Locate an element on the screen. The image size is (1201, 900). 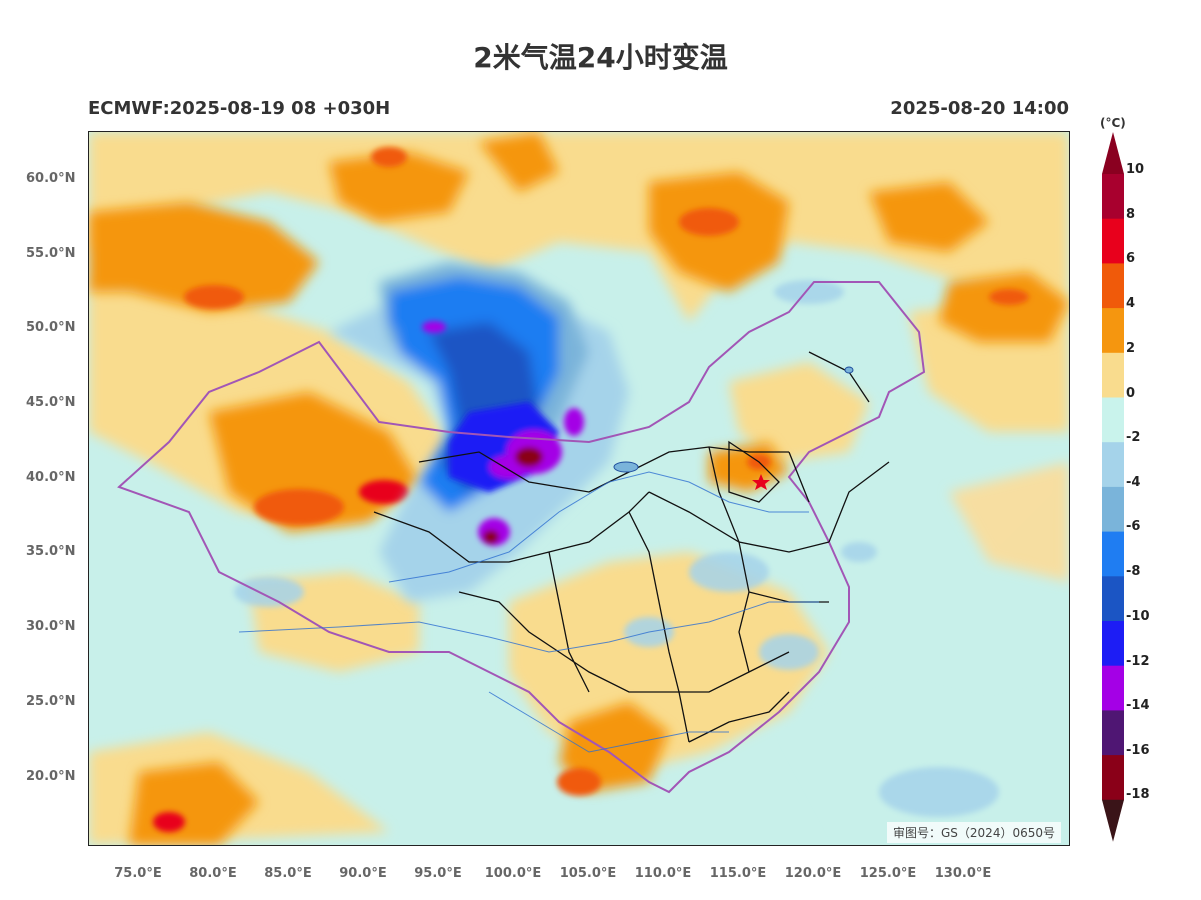
colorbar-label: 2 is located at coordinates (1131, 348).